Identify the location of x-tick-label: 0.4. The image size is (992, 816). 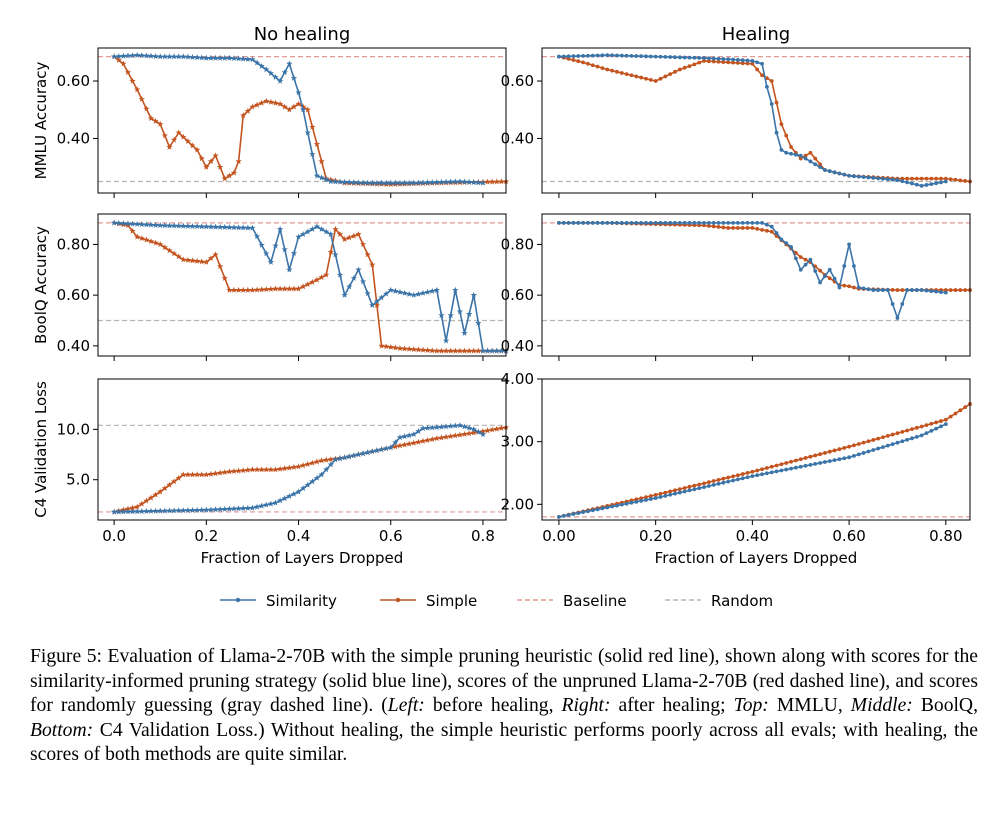
(299, 536).